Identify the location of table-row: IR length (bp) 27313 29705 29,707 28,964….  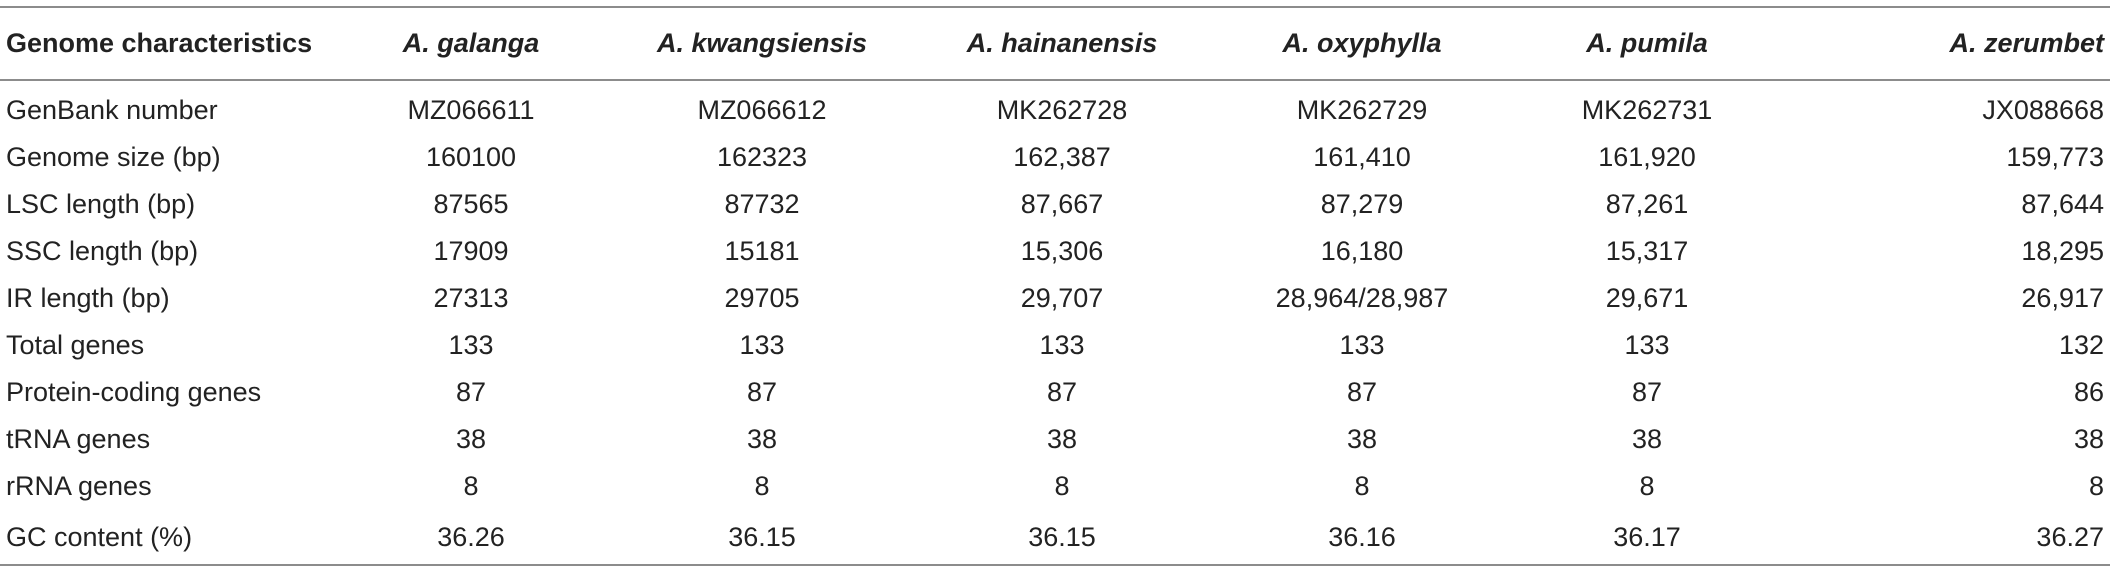
(1055, 298).